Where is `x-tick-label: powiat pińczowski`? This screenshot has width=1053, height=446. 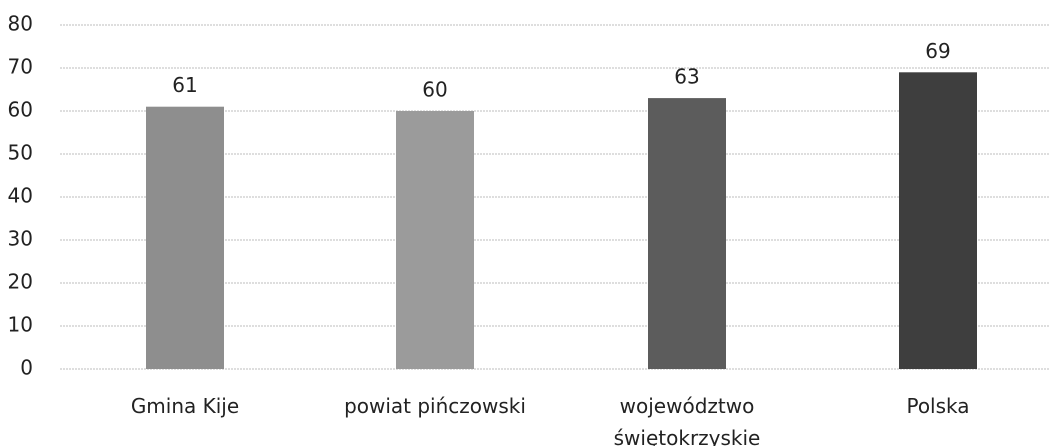 x-tick-label: powiat pińczowski is located at coordinates (435, 406).